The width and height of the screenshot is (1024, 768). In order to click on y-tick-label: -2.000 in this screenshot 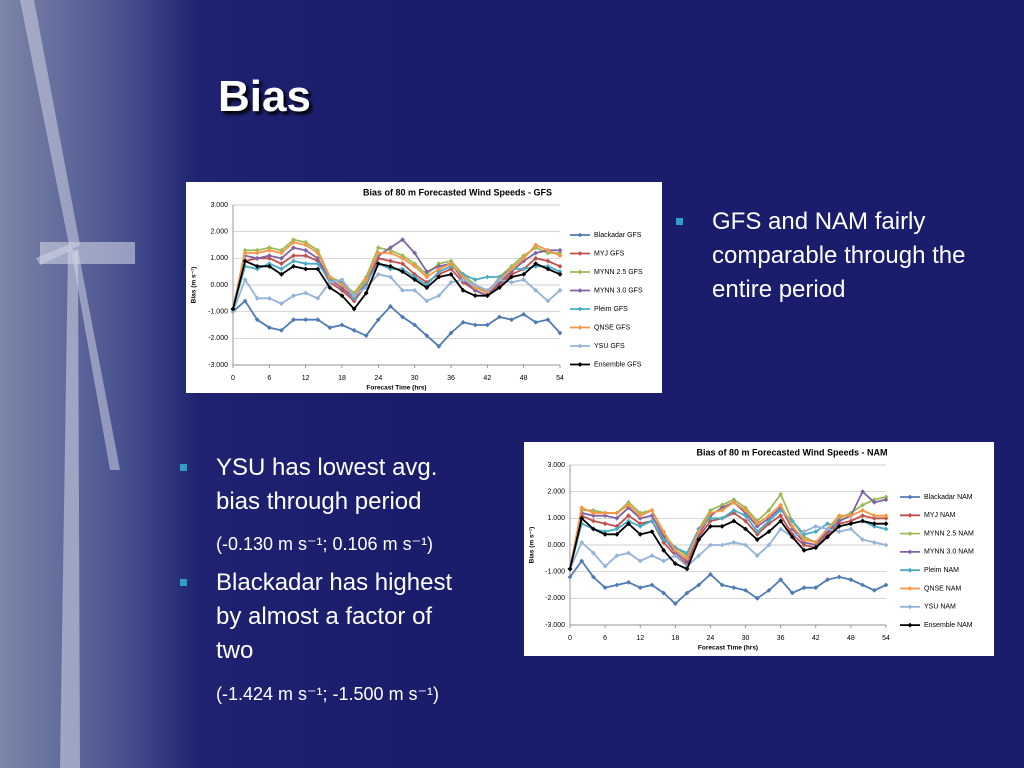, I will do `click(218, 338)`.